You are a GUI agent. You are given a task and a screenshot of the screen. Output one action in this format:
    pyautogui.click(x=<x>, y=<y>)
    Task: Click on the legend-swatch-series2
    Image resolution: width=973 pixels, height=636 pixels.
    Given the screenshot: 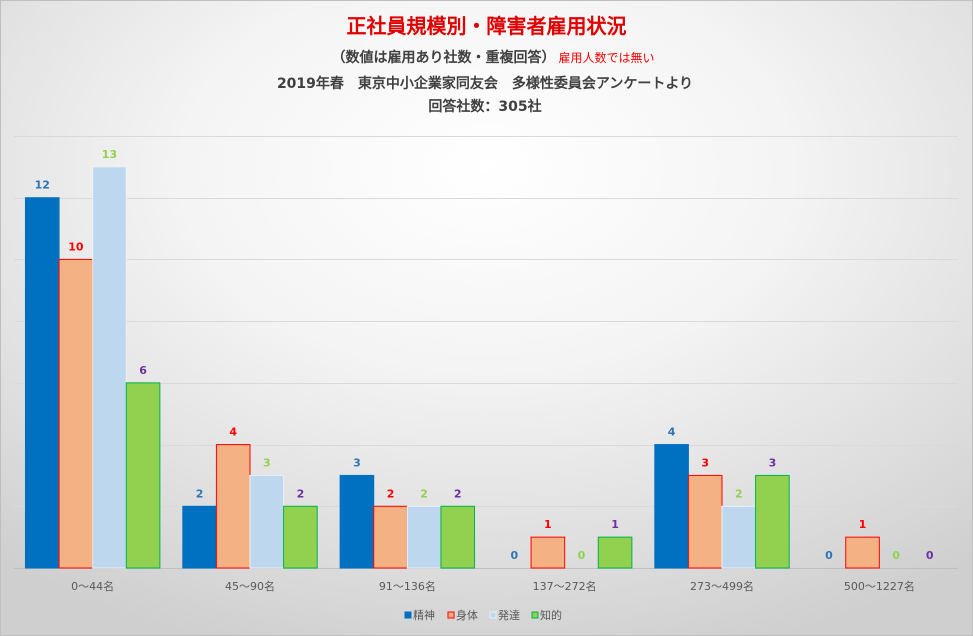 What is the action you would take?
    pyautogui.click(x=451, y=615)
    